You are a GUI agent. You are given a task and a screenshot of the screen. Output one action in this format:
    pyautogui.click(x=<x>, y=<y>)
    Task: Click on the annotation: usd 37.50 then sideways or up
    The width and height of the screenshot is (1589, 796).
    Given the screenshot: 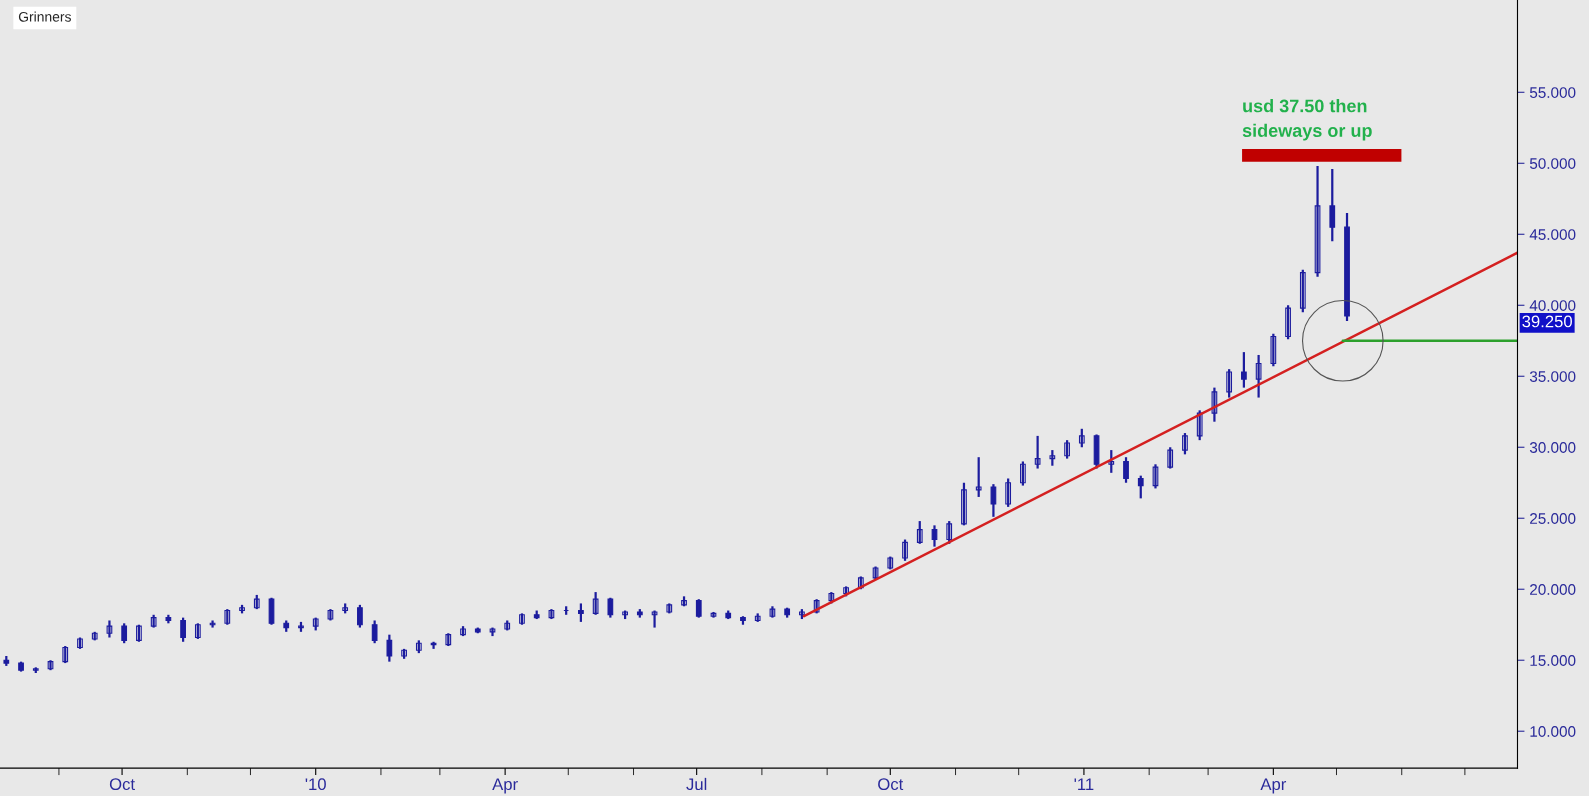 What is the action you would take?
    pyautogui.click(x=1307, y=120)
    